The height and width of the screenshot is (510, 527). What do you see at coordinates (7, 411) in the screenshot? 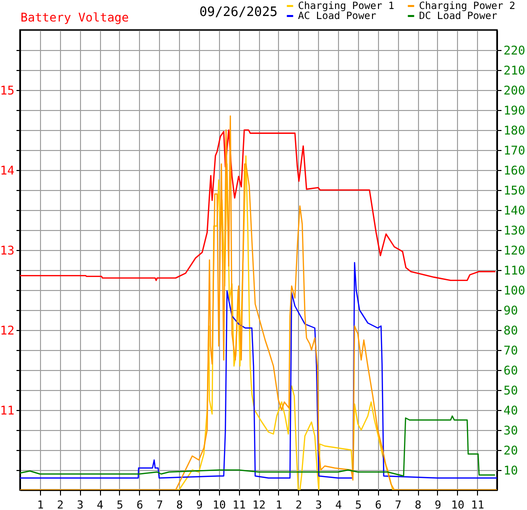
I see `y-tick-label: 11` at bounding box center [7, 411].